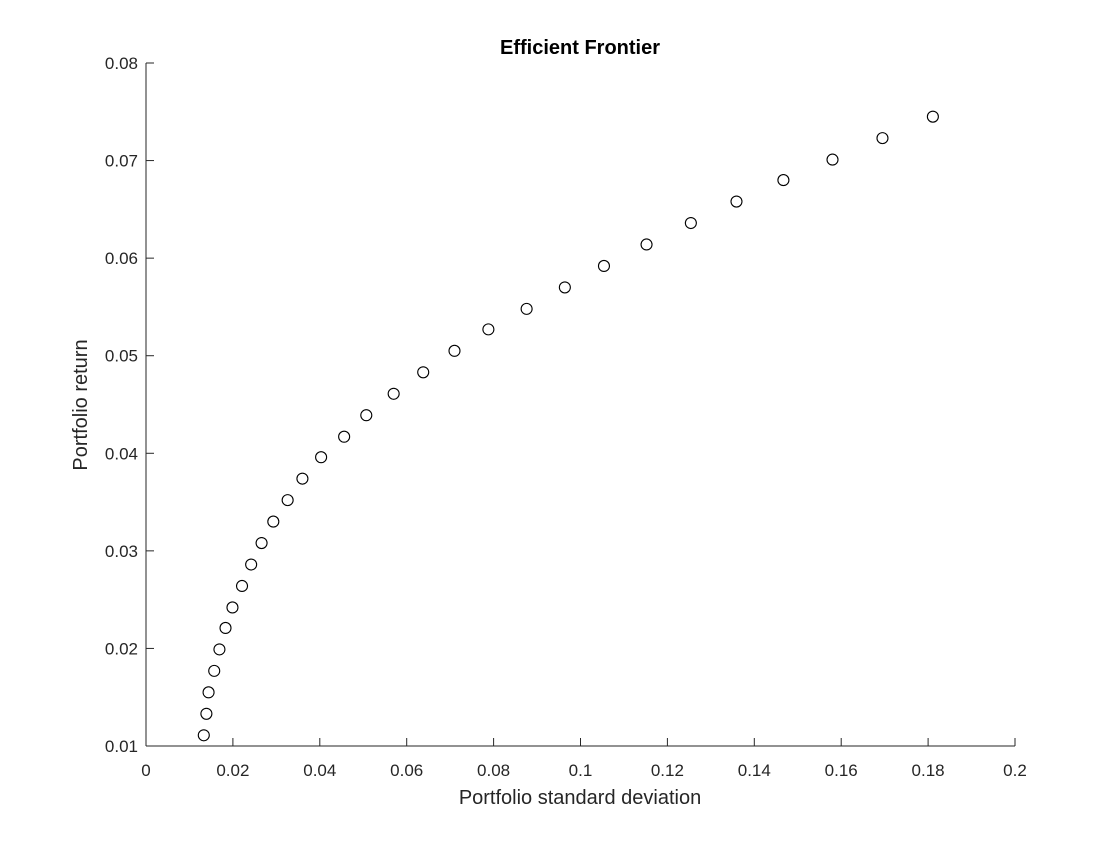 This screenshot has width=1120, height=845. What do you see at coordinates (121, 648) in the screenshot?
I see `y-tick-label: 0.02` at bounding box center [121, 648].